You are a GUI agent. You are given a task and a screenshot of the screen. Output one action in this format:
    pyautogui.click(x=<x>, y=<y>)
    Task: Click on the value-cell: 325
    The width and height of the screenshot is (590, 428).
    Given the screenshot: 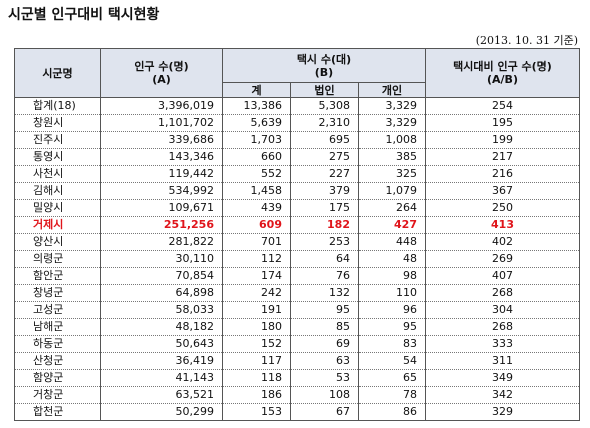 What is the action you would take?
    pyautogui.click(x=392, y=174)
    